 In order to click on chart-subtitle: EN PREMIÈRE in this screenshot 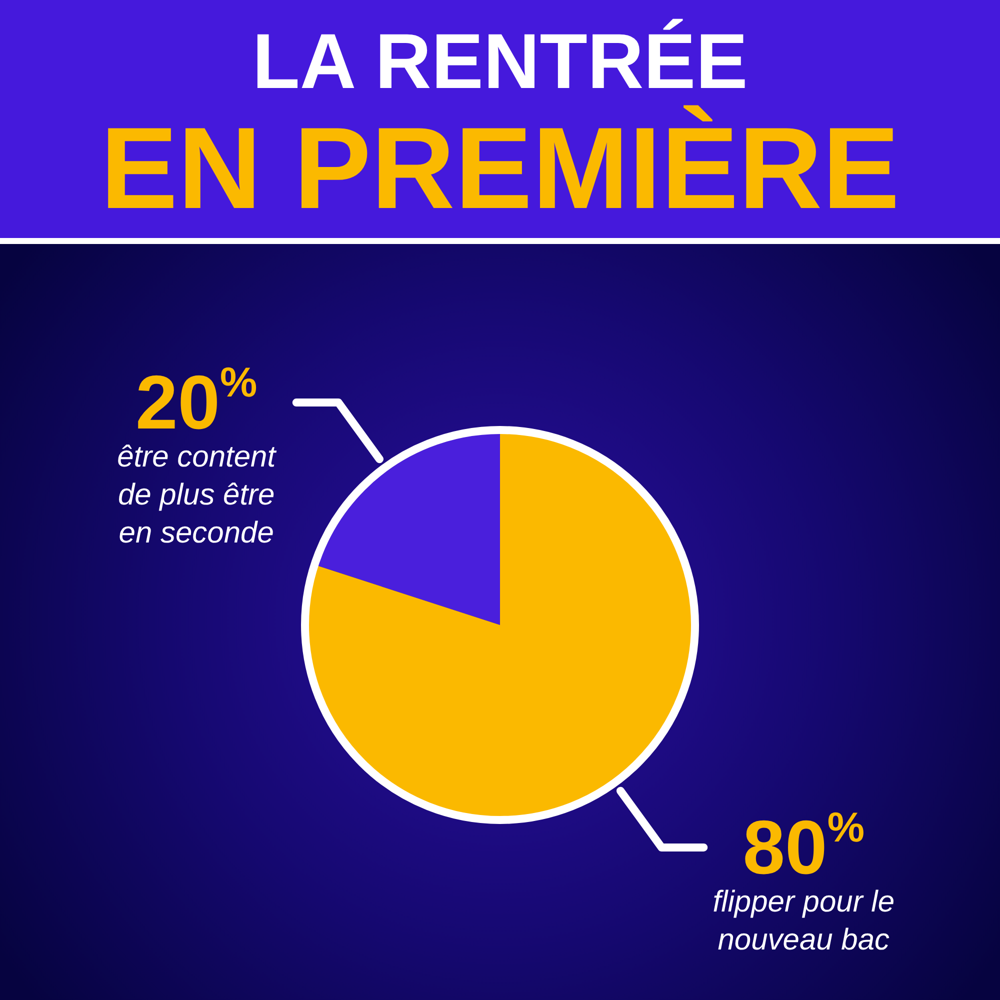, I will do `click(500, 168)`.